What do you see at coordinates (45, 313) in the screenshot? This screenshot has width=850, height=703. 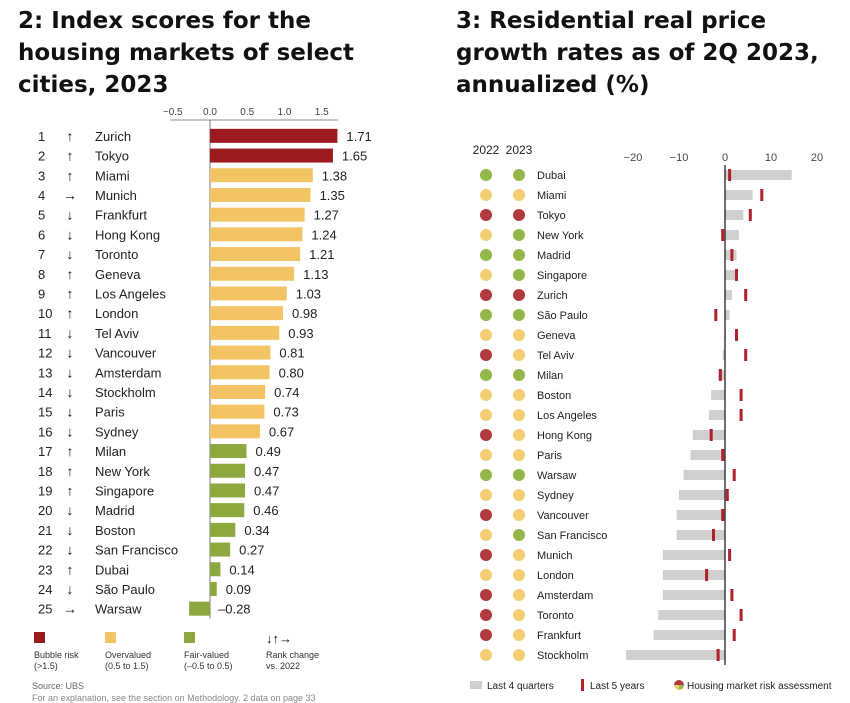 I see `rank-number: 10` at bounding box center [45, 313].